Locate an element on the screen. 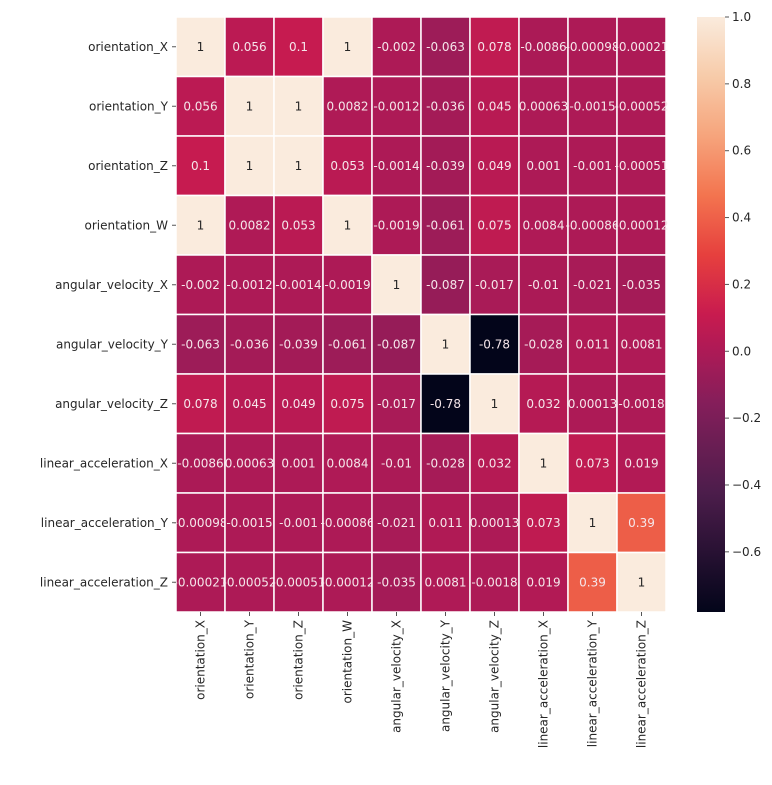  cell-value-label: -0.0018 is located at coordinates (641, 404).